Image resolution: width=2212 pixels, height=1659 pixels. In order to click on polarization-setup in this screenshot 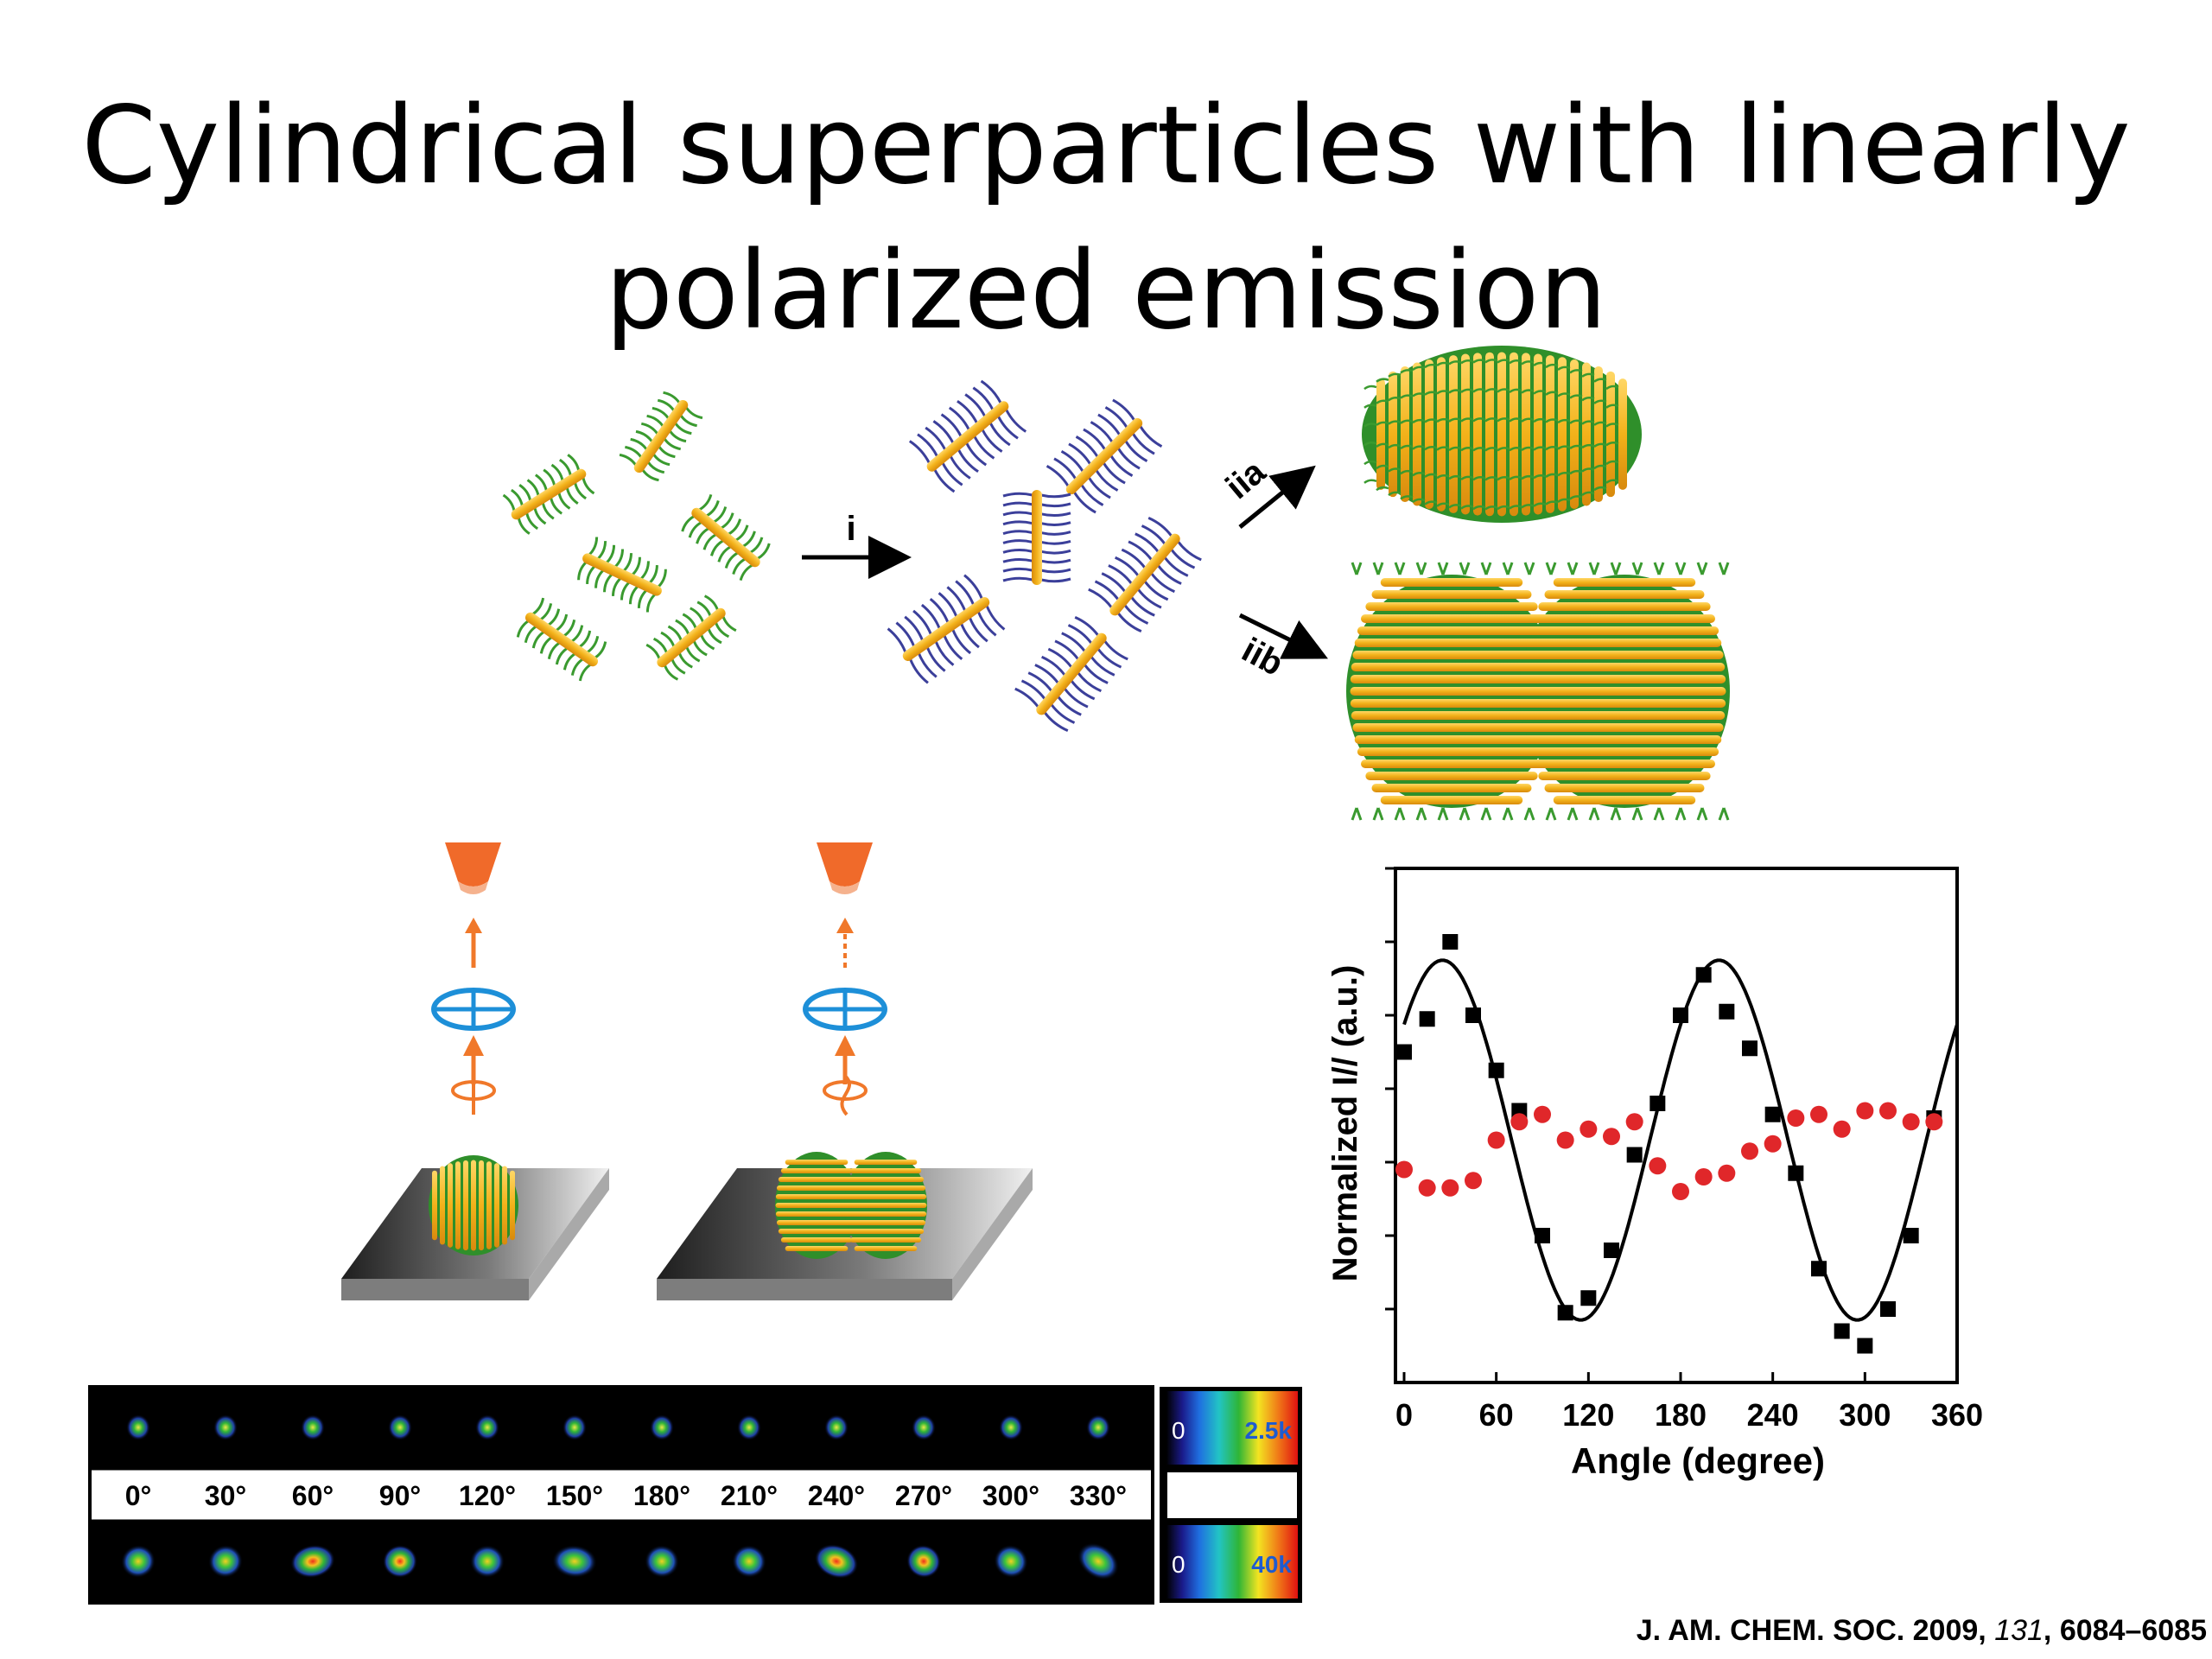, I will do `click(687, 1071)`.